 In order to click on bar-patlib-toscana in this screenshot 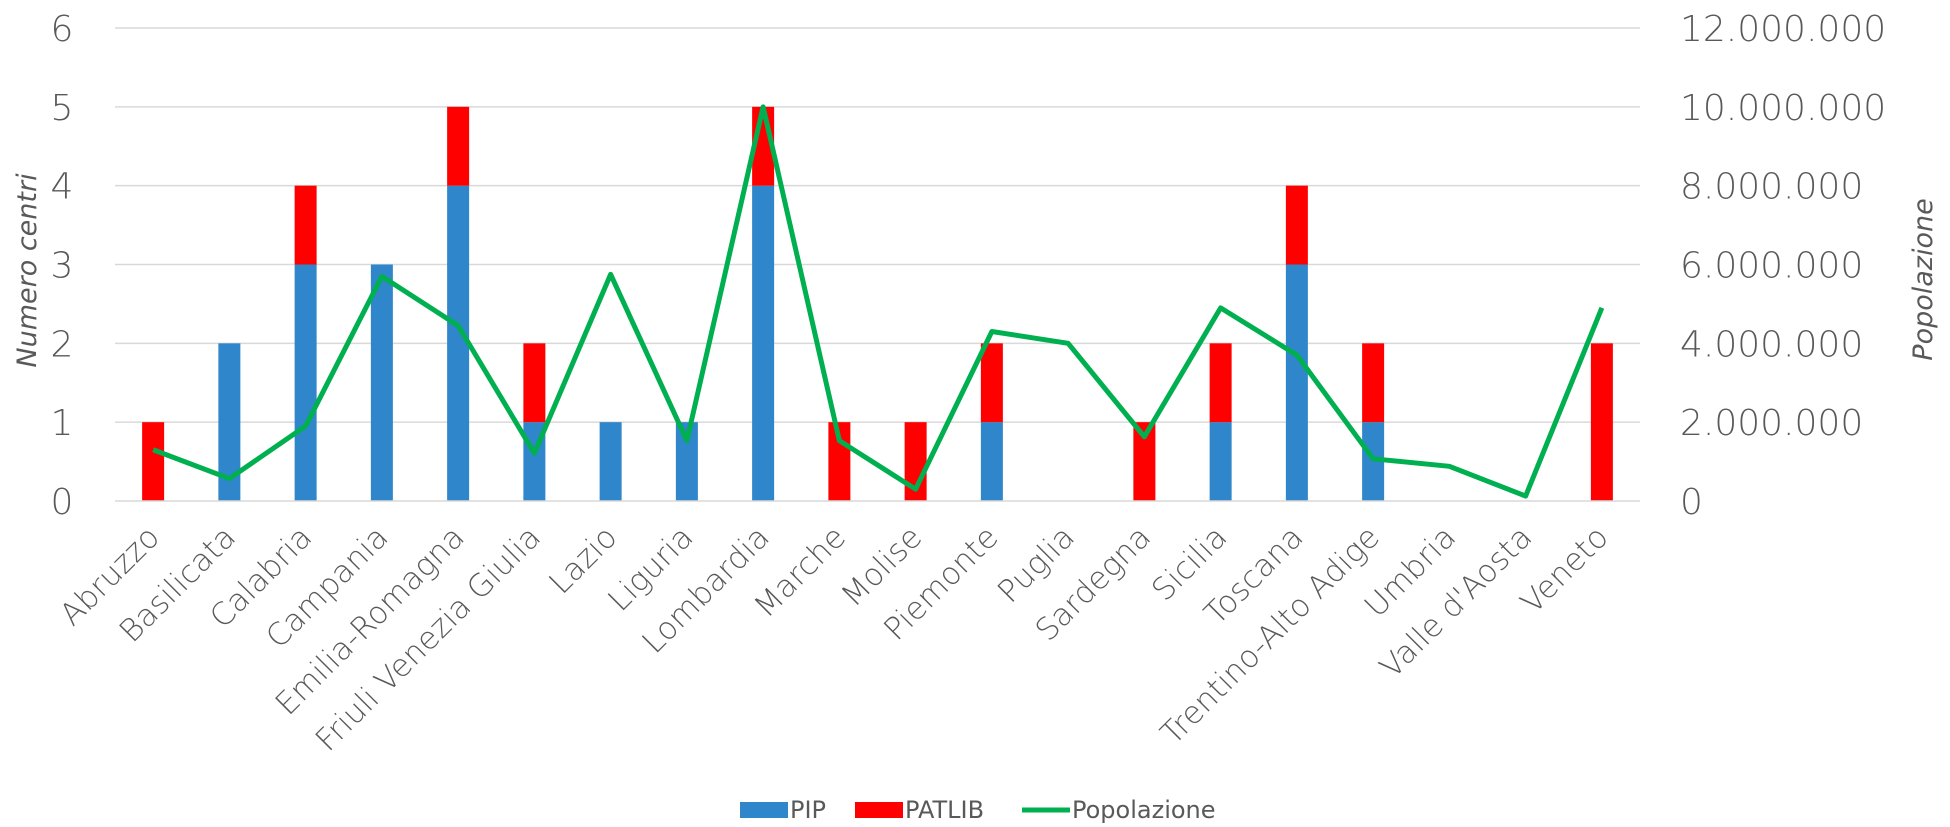, I will do `click(1297, 225)`.